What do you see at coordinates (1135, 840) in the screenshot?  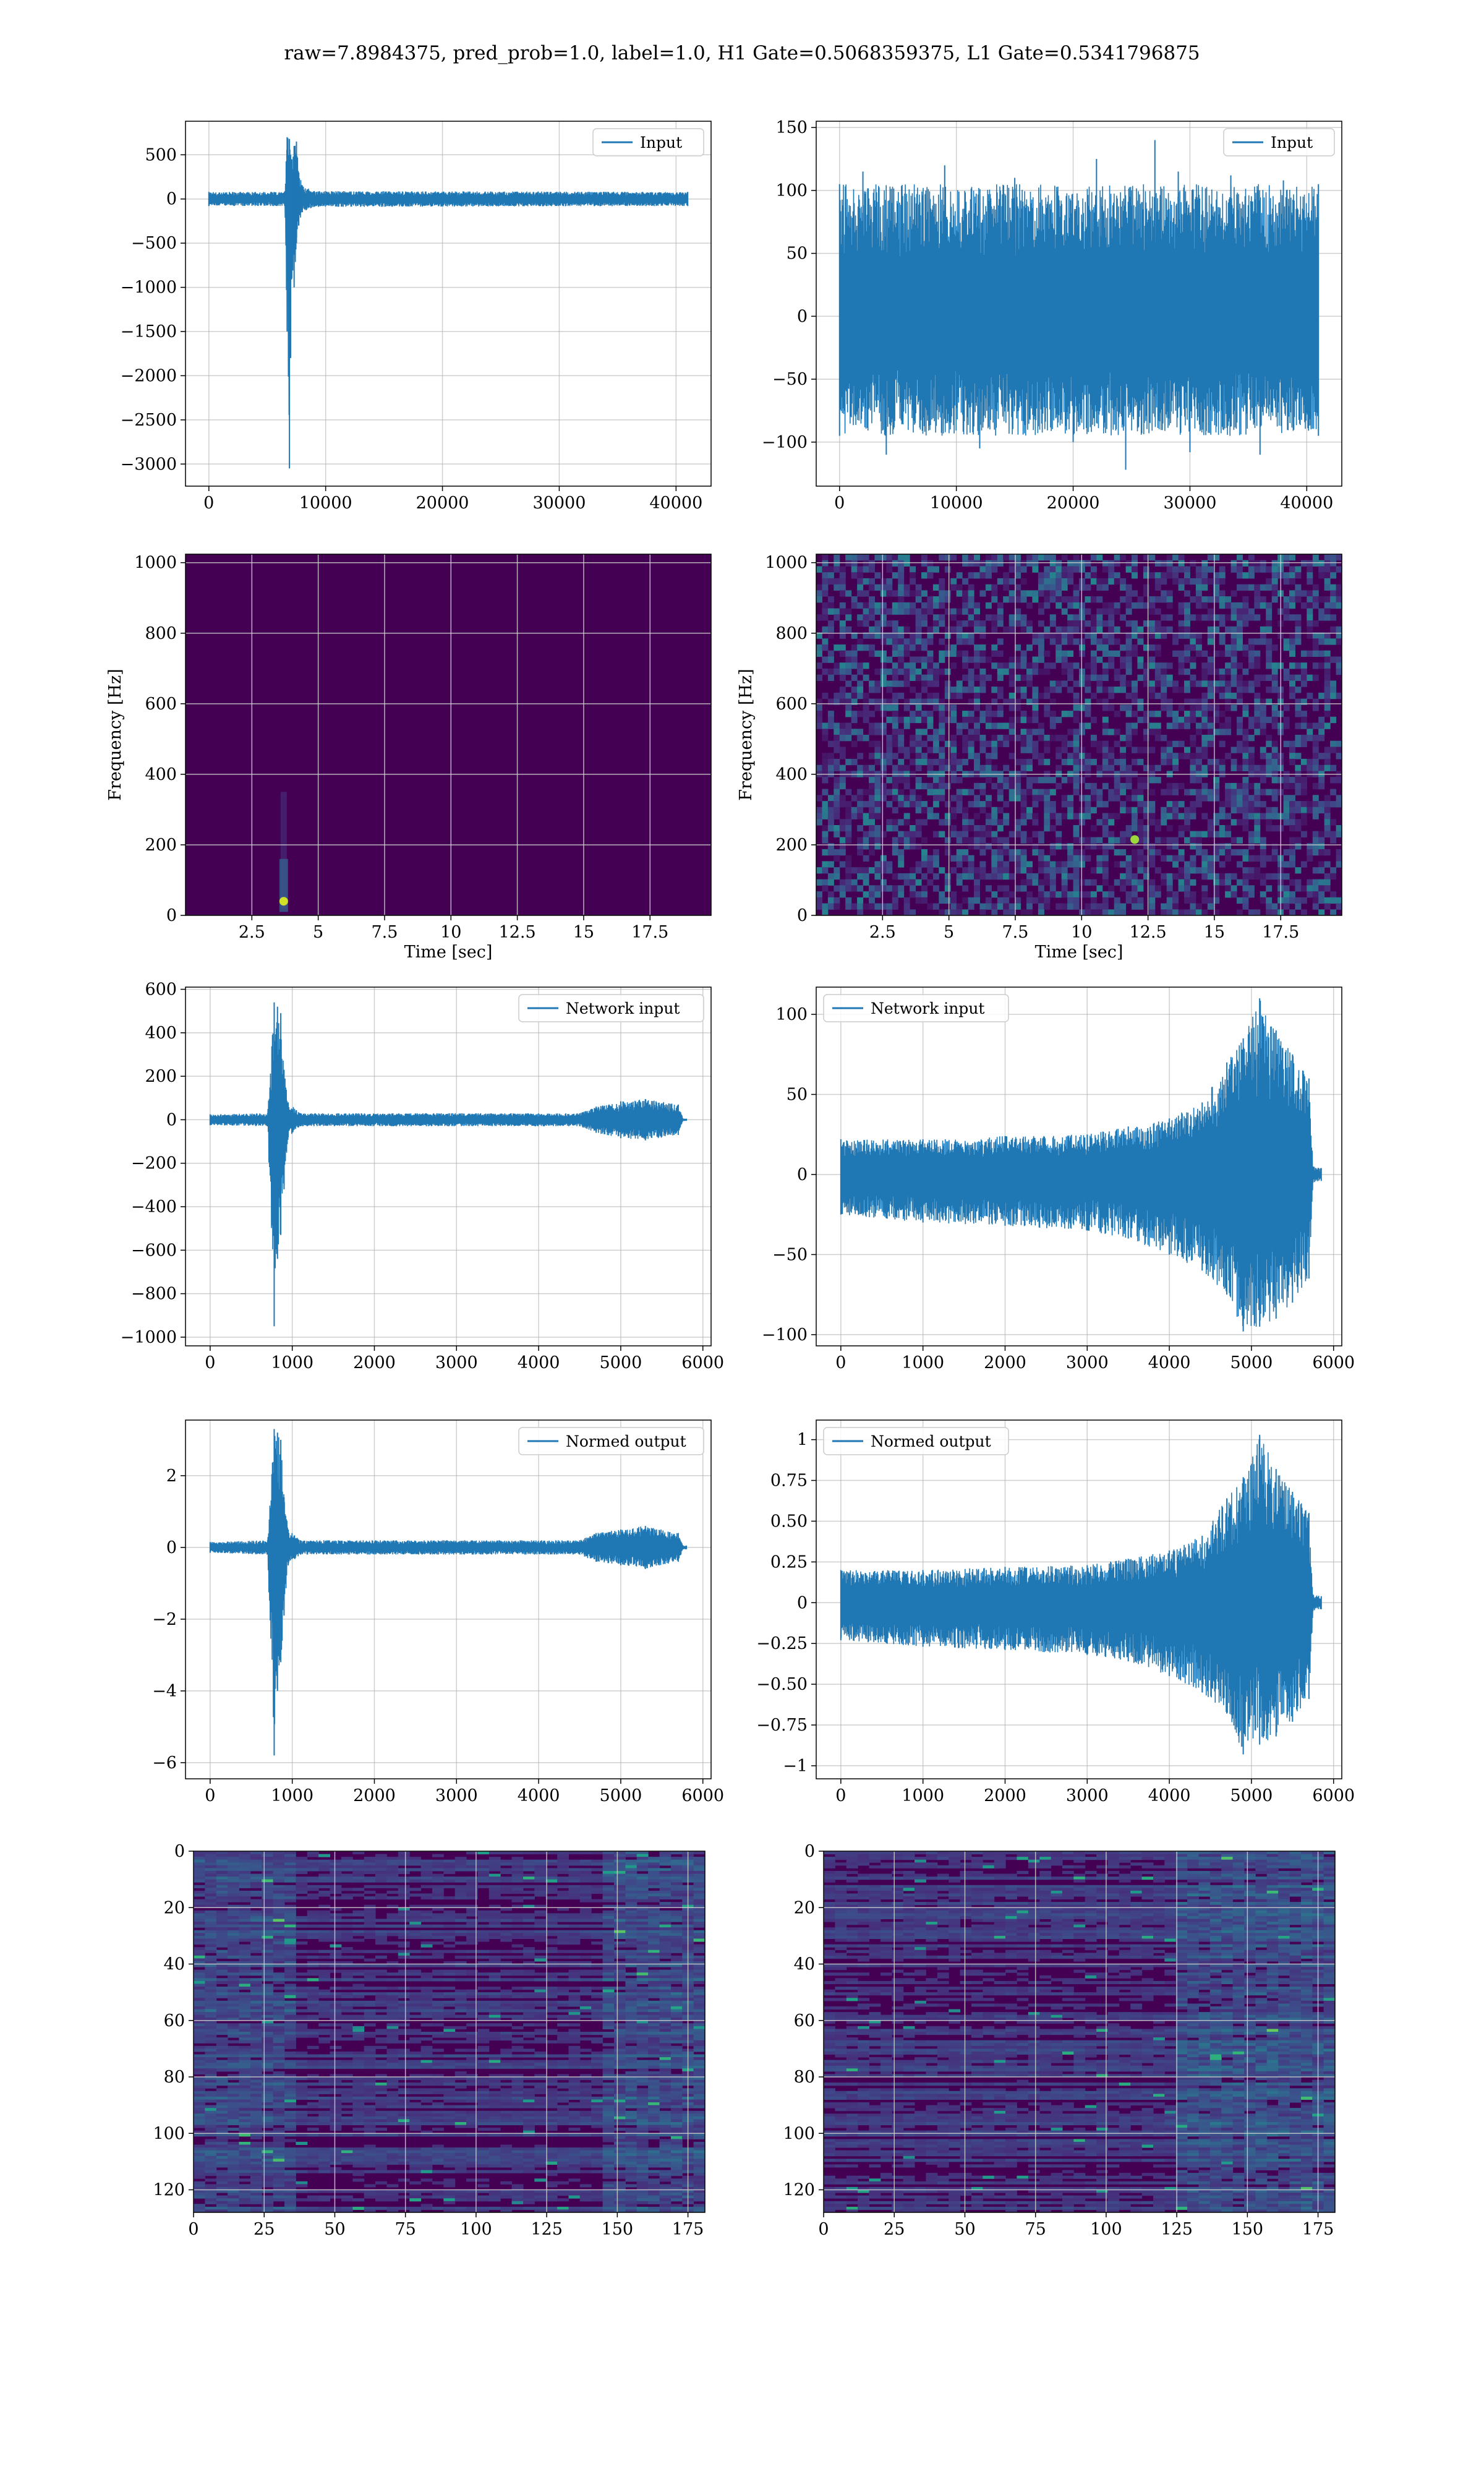 I see `heatmap-hotspot` at bounding box center [1135, 840].